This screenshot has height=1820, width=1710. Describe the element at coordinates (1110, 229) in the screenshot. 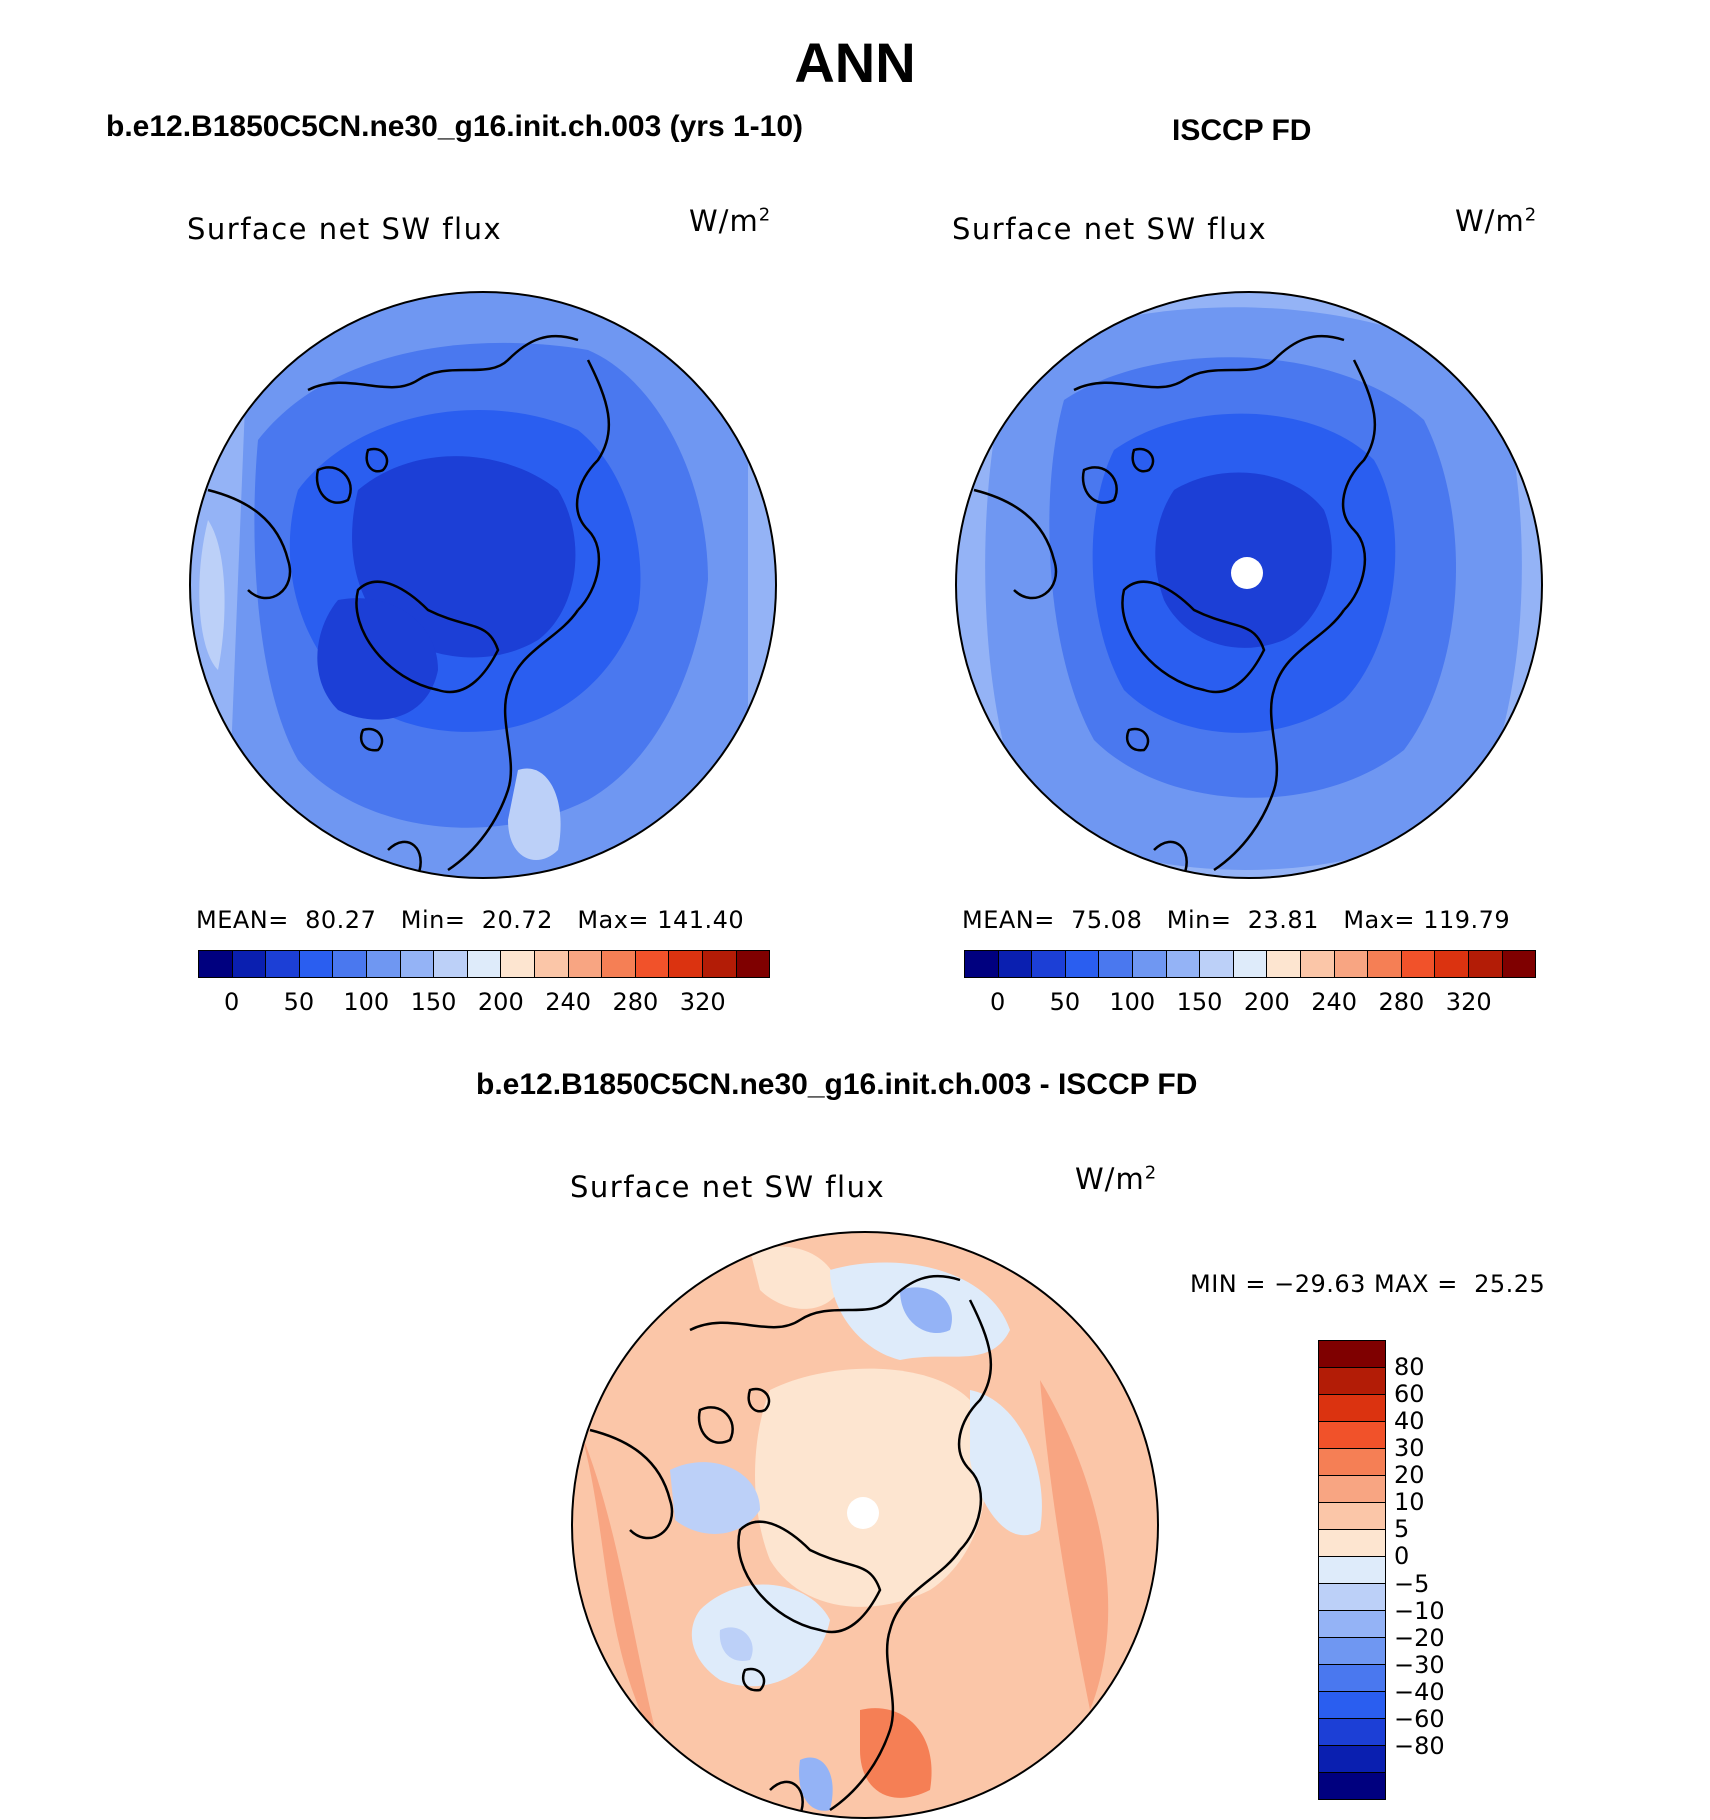

I see `panel2-variable-label: Surface net SW flux` at that location.